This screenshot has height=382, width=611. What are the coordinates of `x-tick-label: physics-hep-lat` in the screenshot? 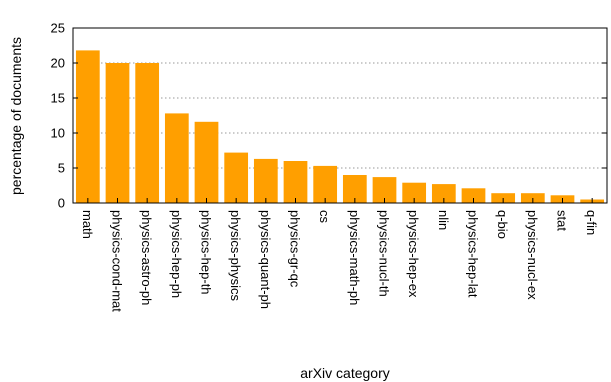 It's located at (473, 254).